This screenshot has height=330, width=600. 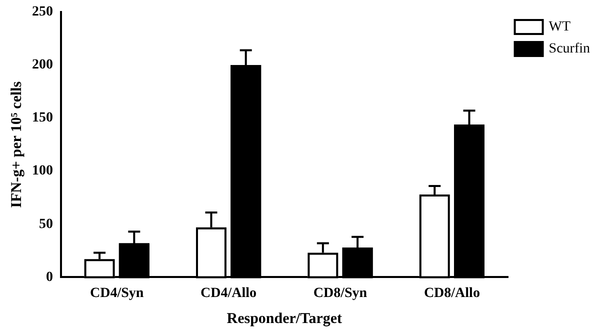 What do you see at coordinates (42, 171) in the screenshot?
I see `y-tick-label: 100` at bounding box center [42, 171].